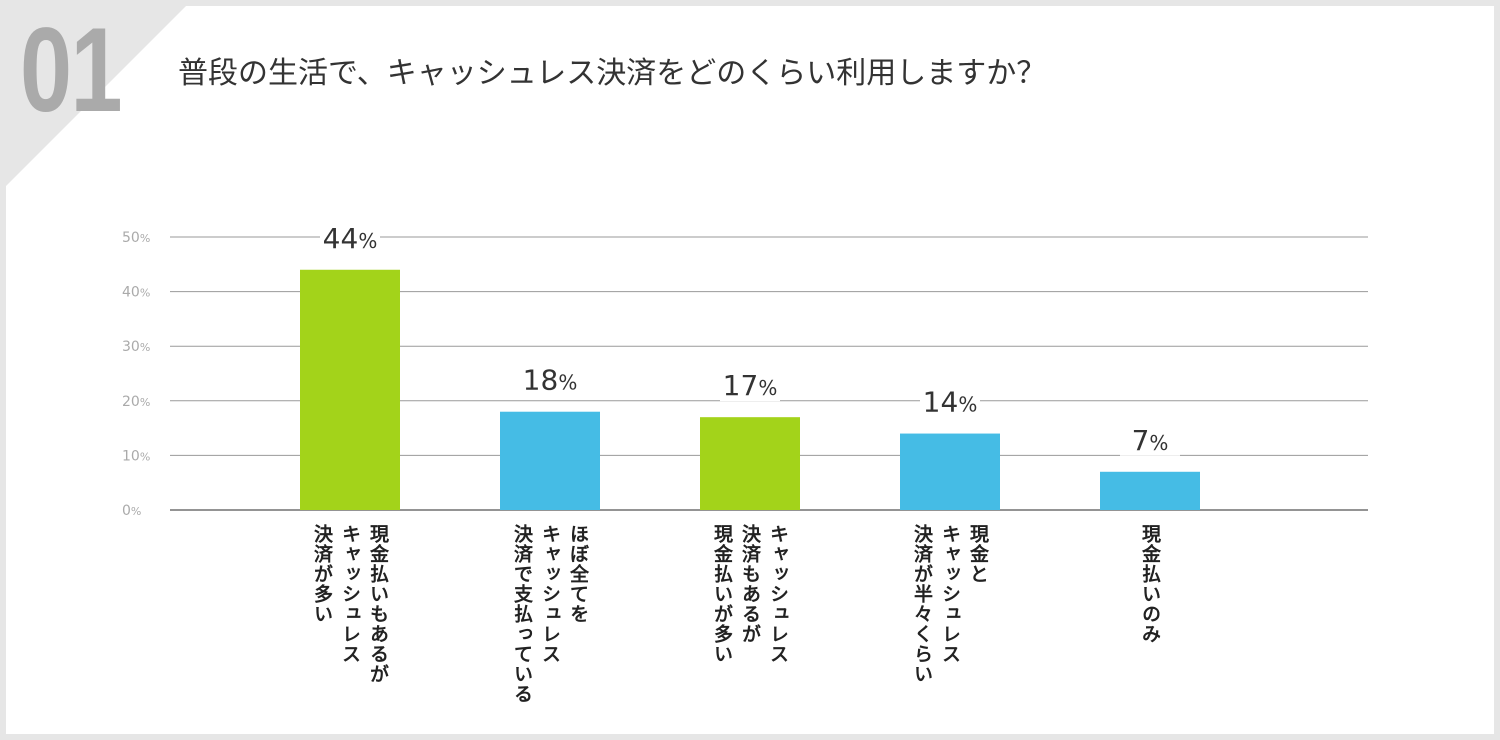 This screenshot has width=1500, height=740. I want to click on y-tick-label: 10%, so click(136, 456).